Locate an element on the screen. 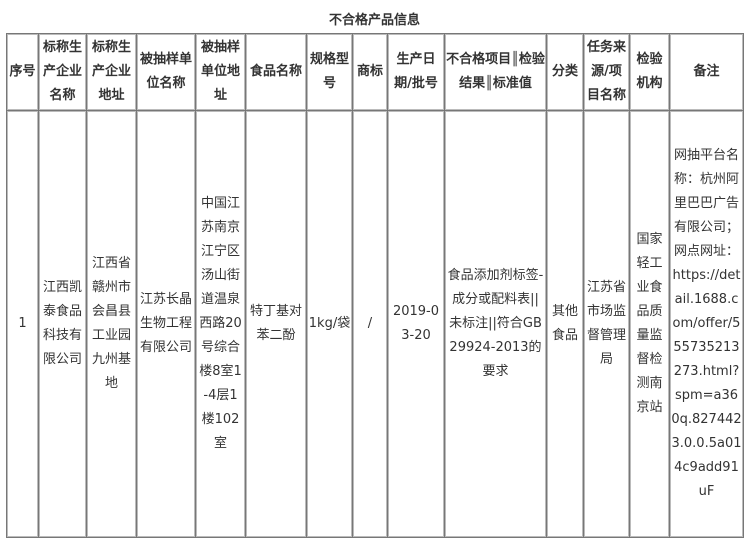  cell-index: 1 is located at coordinates (22, 324).